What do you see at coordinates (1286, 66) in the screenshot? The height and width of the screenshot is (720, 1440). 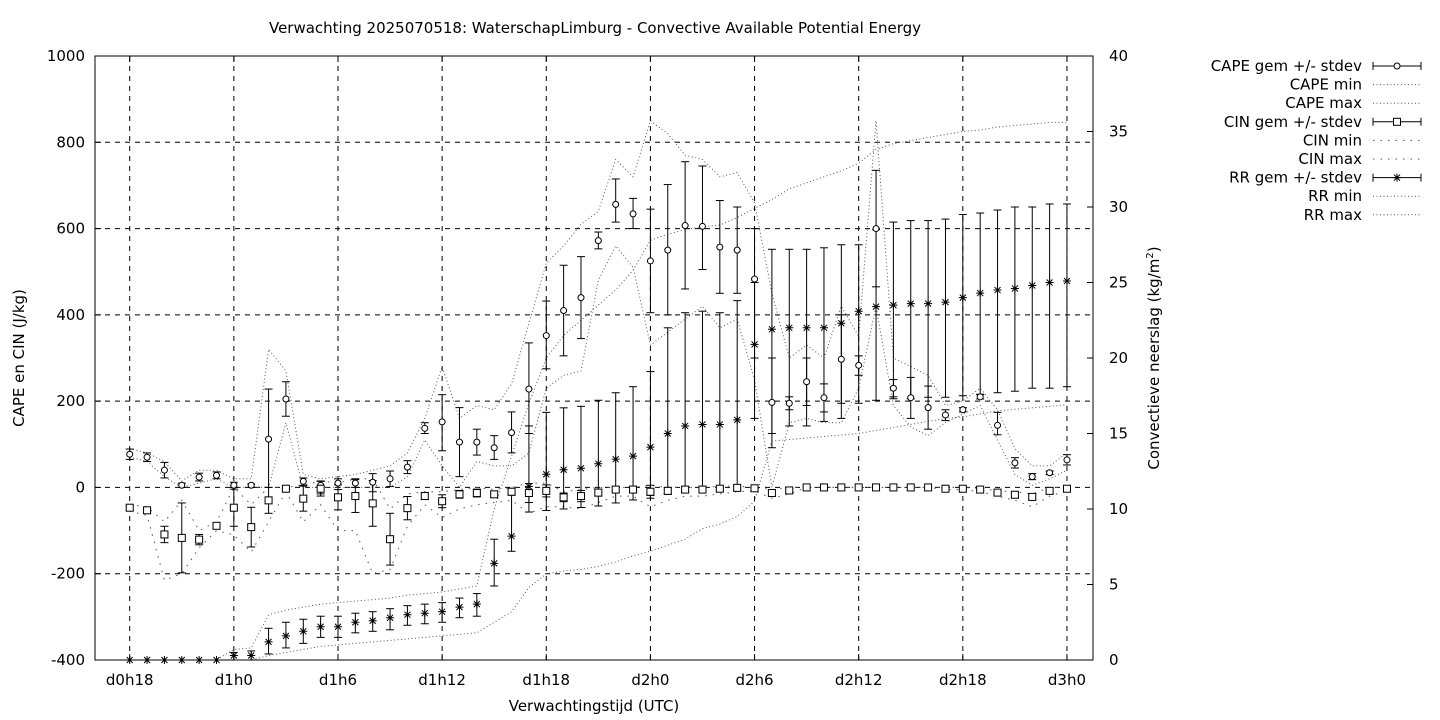 I see `legend-label: CAPE gem +/- stdev` at bounding box center [1286, 66].